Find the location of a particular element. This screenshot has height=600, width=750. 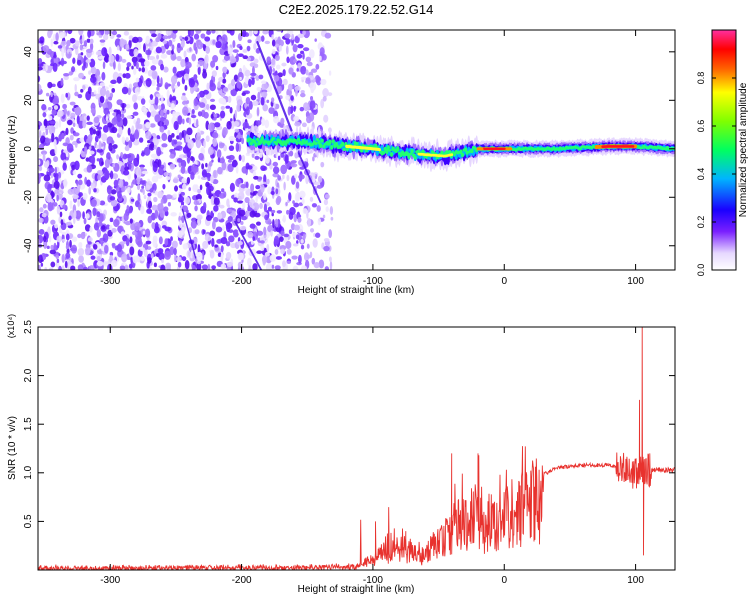

colorbar-tick-label: 0.0 is located at coordinates (701, 270).